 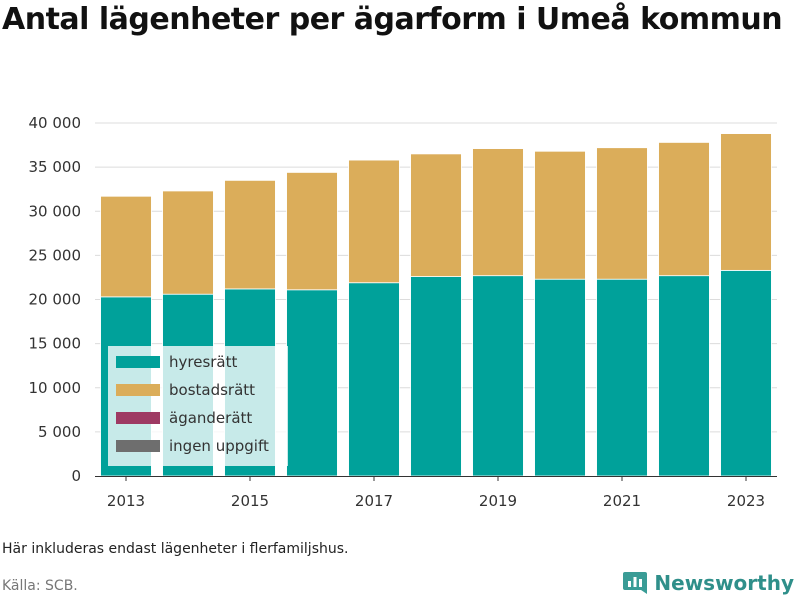 I want to click on x-tick-label: 2015, so click(x=250, y=501).